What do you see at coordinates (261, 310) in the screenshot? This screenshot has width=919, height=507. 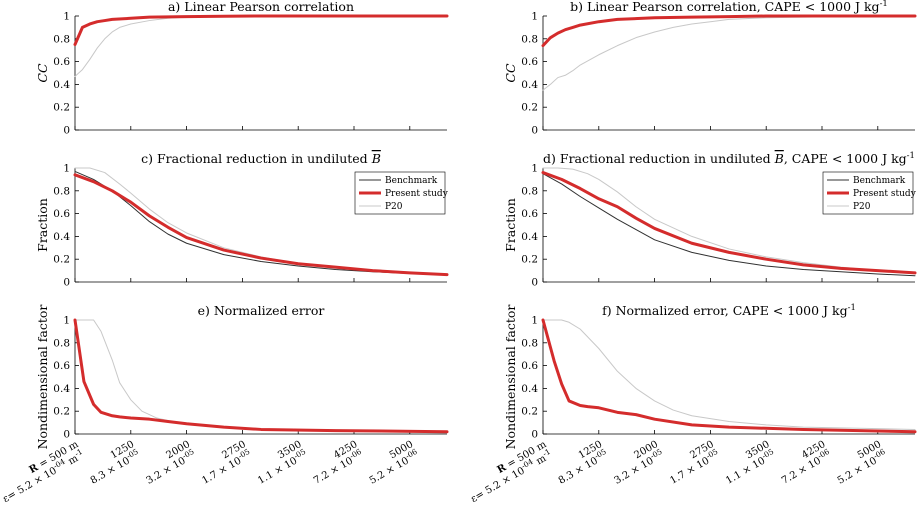 I see `chart-title: e) Normalized error` at bounding box center [261, 310].